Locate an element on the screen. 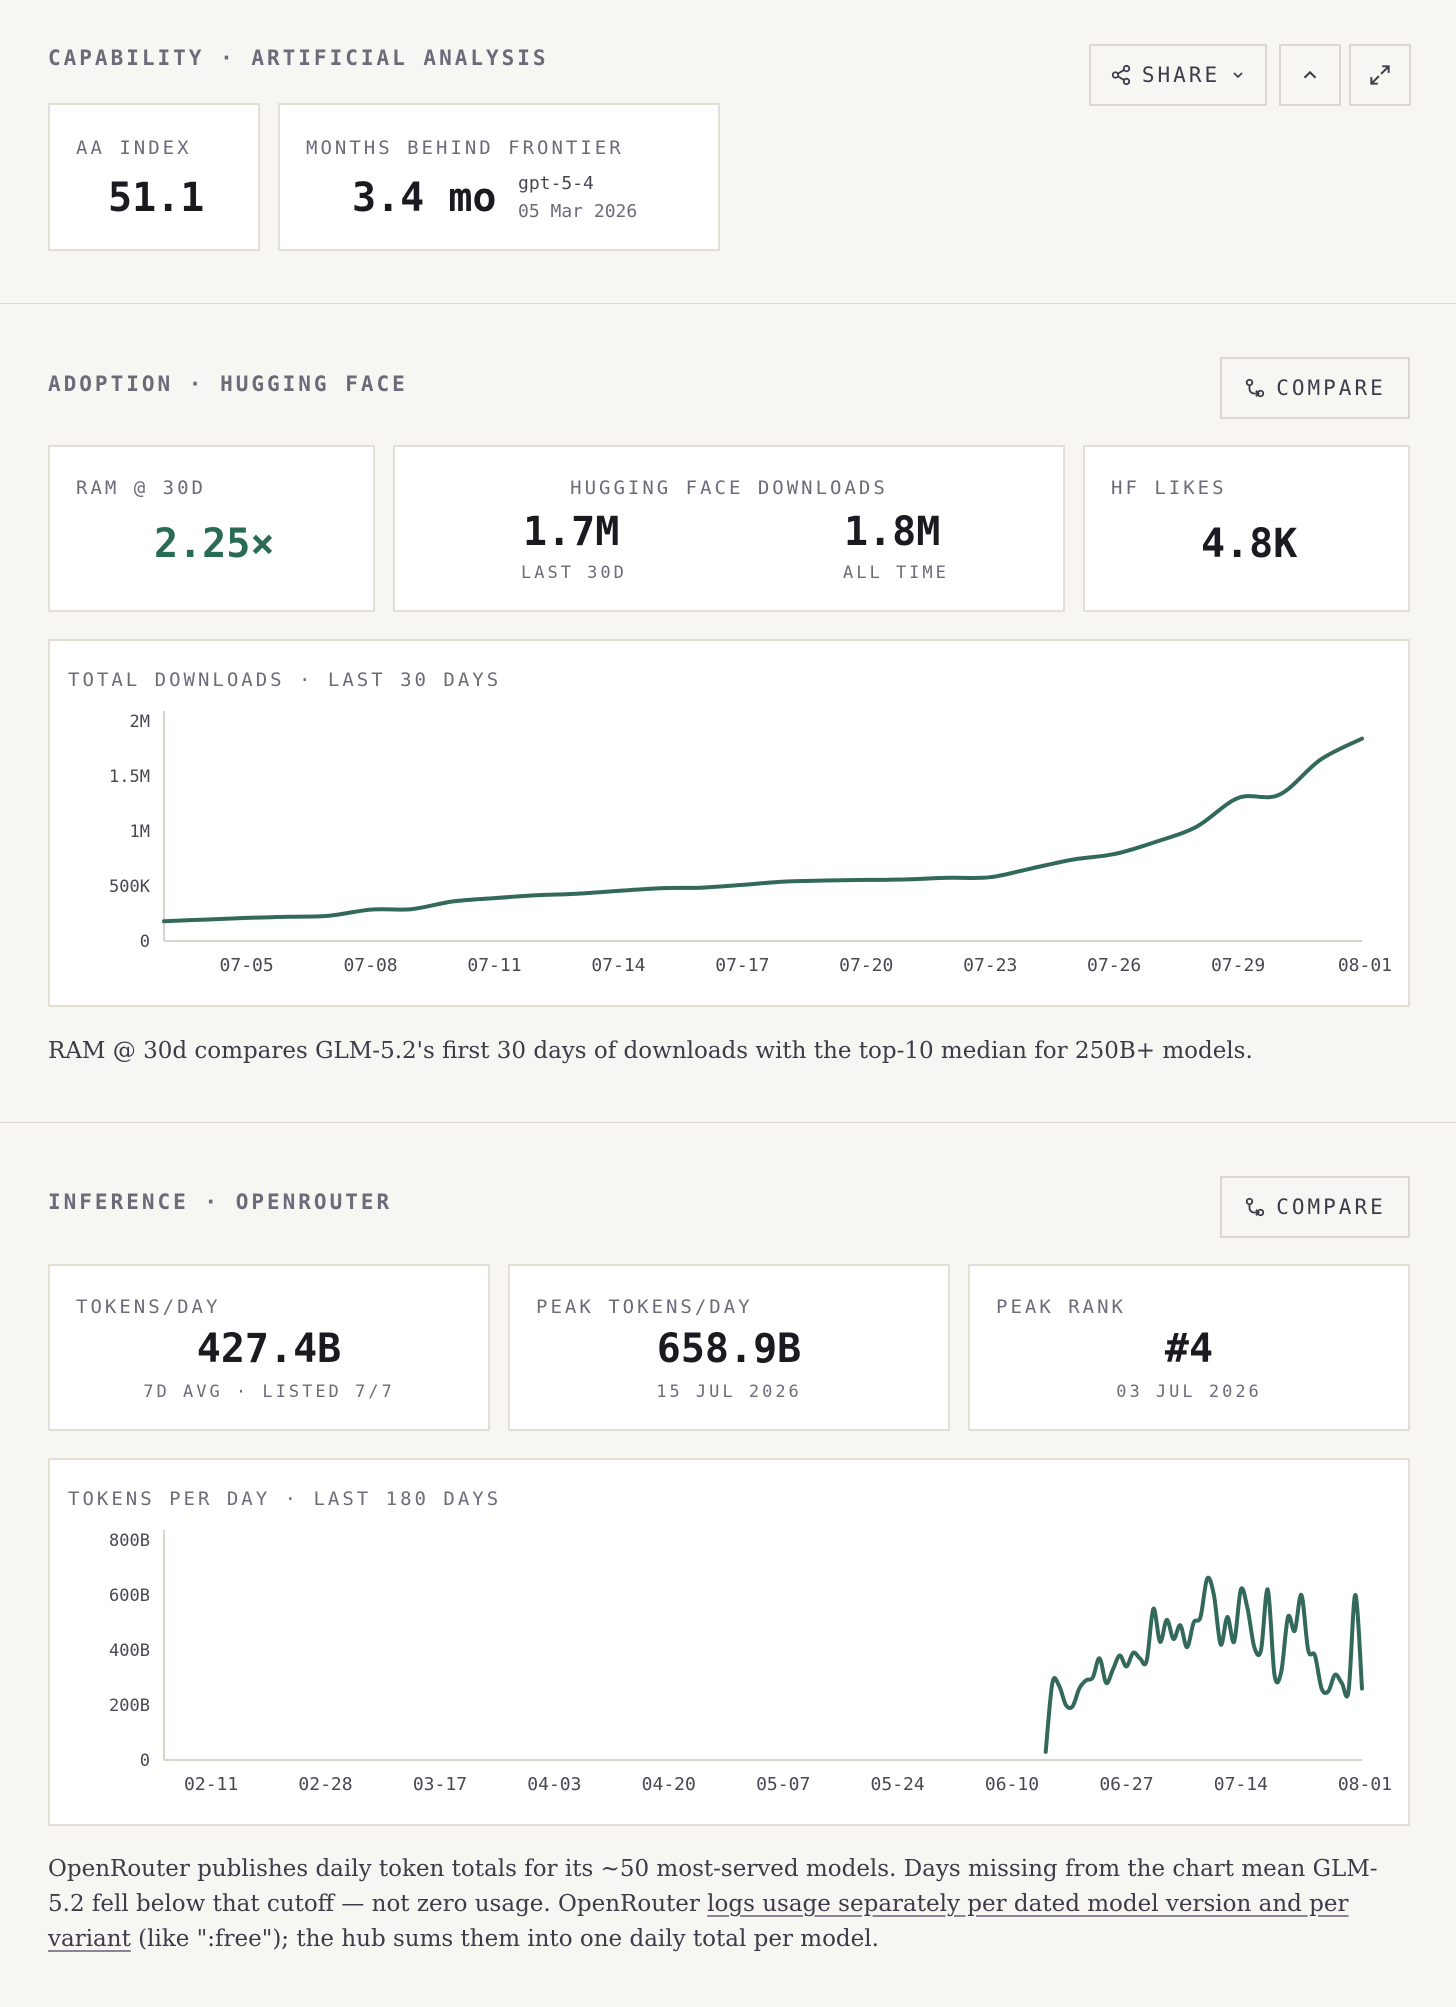 The width and height of the screenshot is (1456, 2007). aa-index-value: 51.1 is located at coordinates (156, 198).